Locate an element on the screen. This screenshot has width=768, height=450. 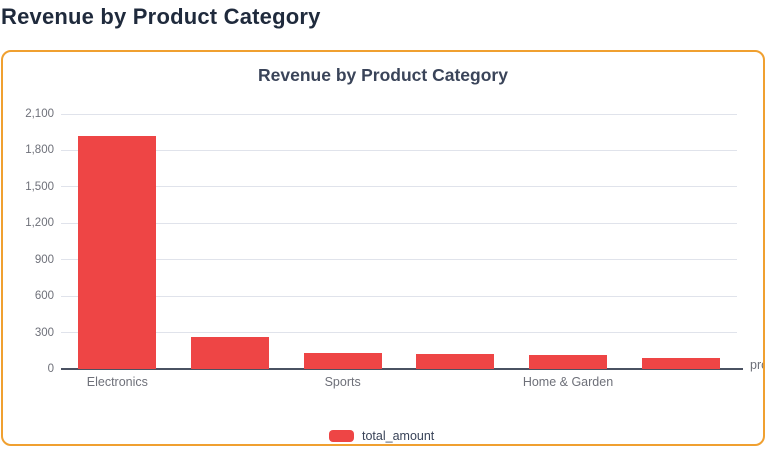
y-tick-label: 1,200 is located at coordinates (39, 223).